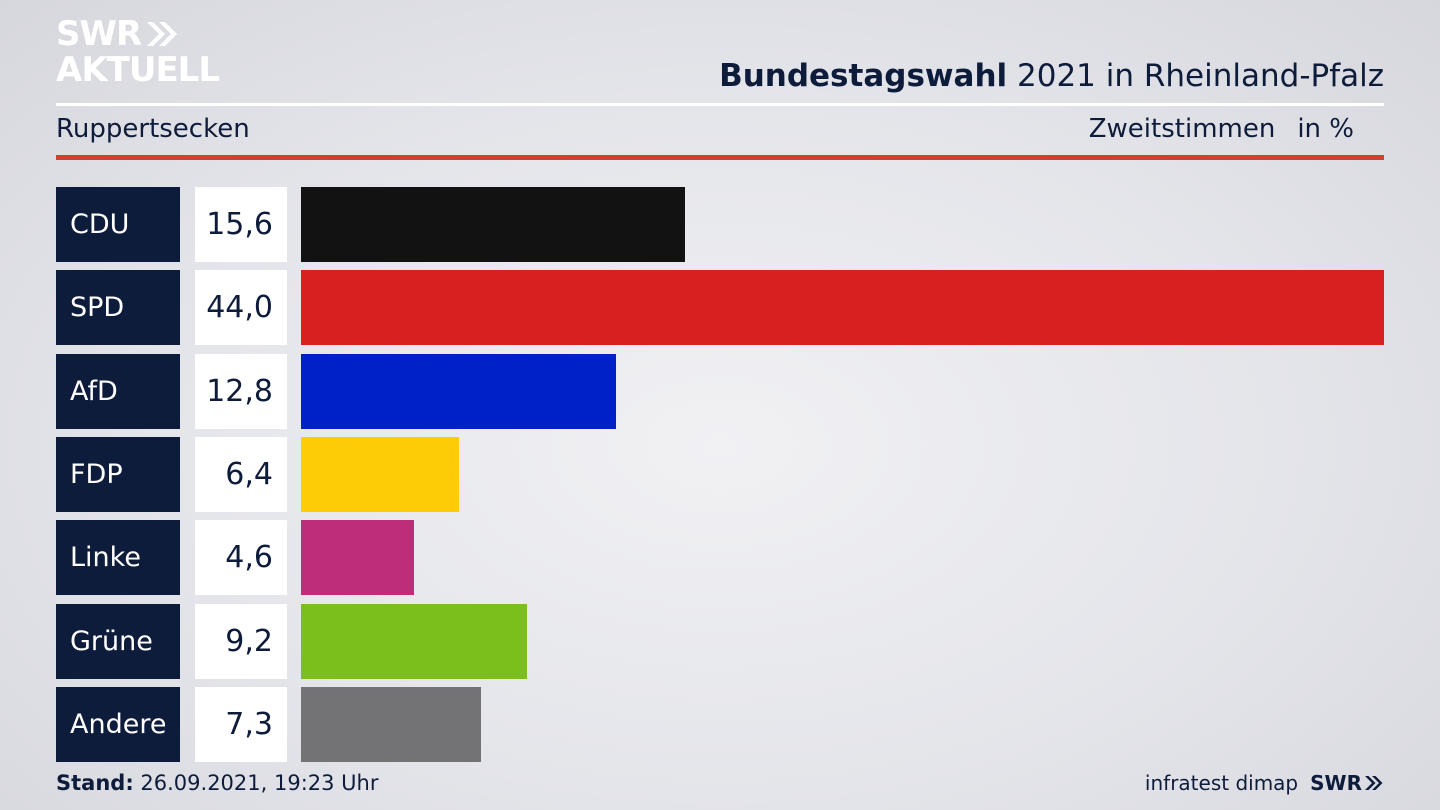 The width and height of the screenshot is (1440, 810). What do you see at coordinates (720, 724) in the screenshot?
I see `bar-row: Andere 7,3` at bounding box center [720, 724].